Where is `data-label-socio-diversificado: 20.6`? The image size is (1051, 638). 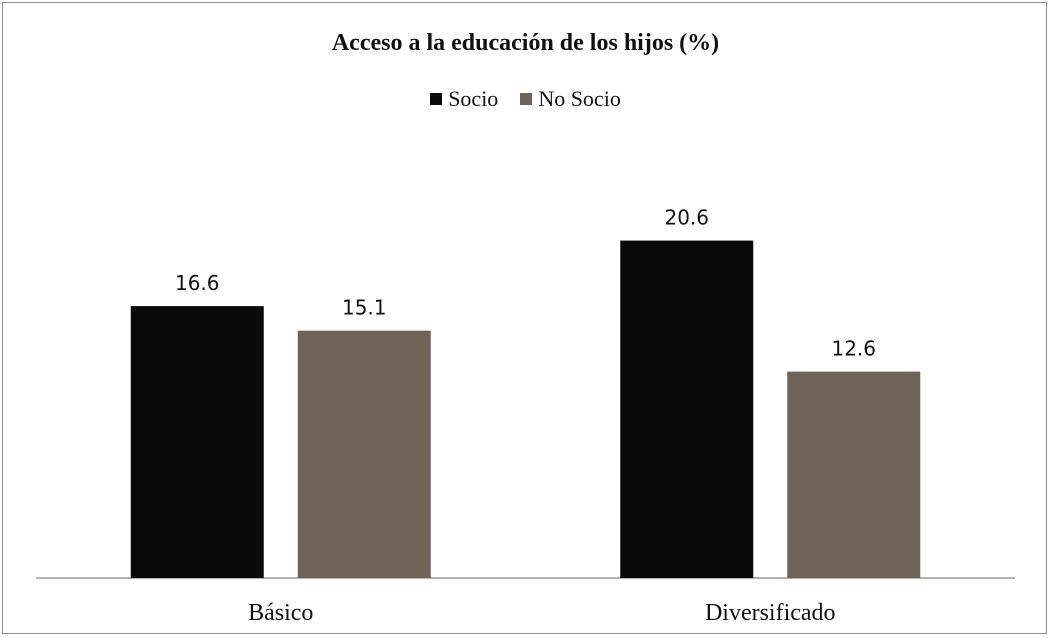 data-label-socio-diversificado: 20.6 is located at coordinates (686, 218).